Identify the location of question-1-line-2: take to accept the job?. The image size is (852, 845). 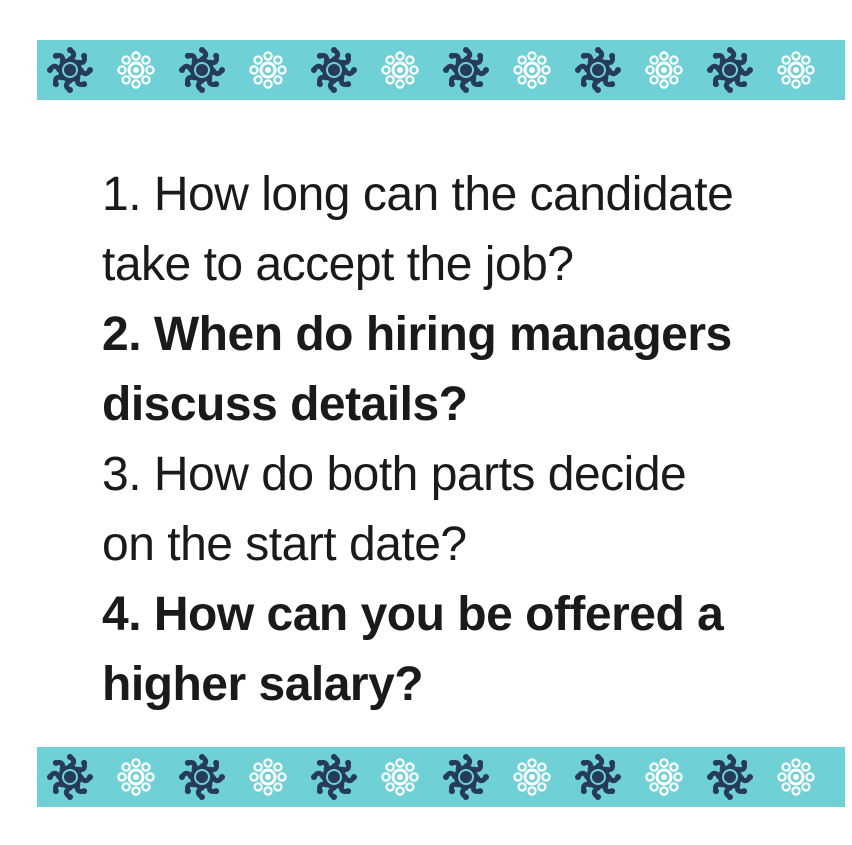
(338, 264).